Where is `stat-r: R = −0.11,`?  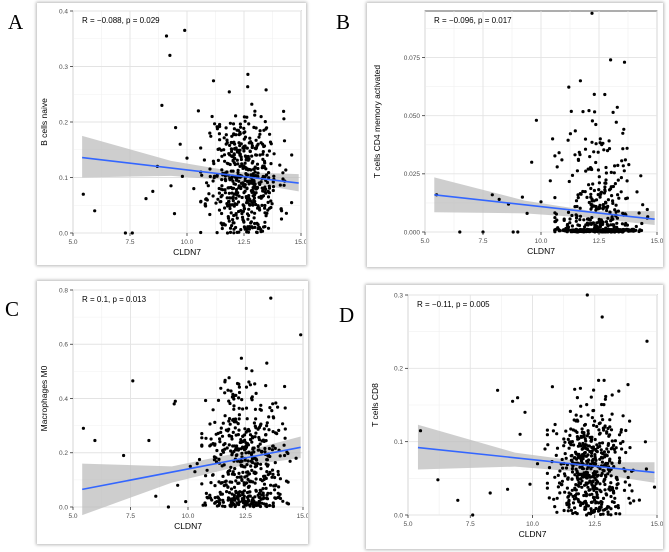 stat-r: R = −0.11, is located at coordinates (436, 304).